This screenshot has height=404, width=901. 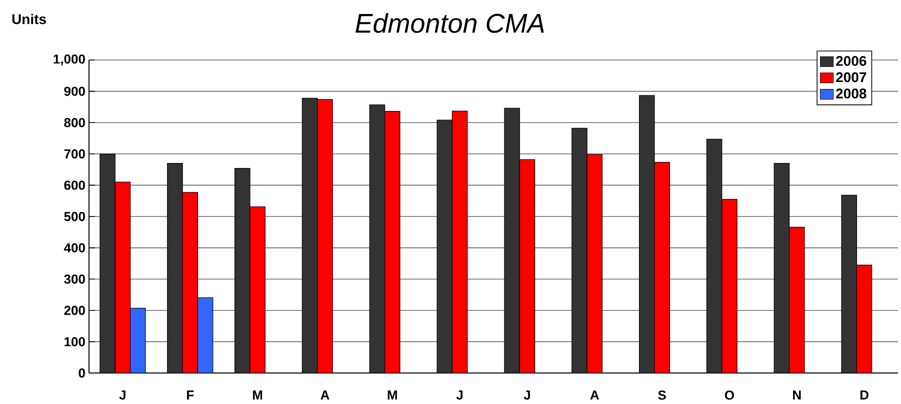 I want to click on y-tick-label: 300, so click(x=74, y=279).